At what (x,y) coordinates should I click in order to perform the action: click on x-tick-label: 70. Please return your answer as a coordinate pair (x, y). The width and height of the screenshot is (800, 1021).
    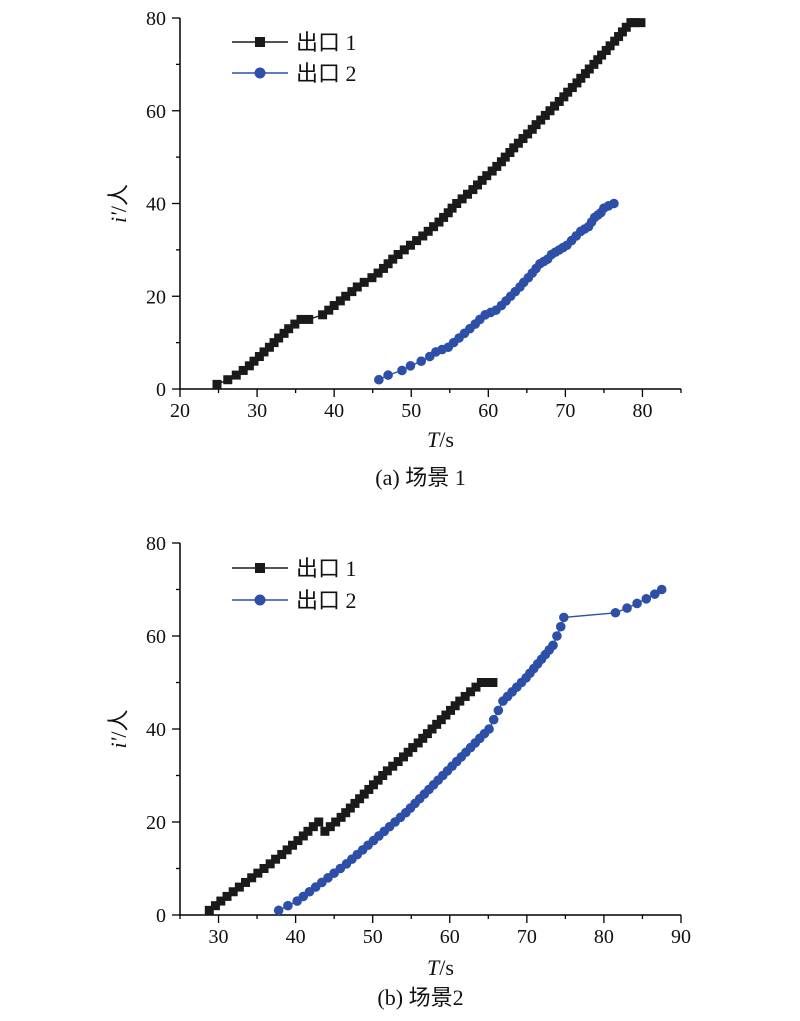
    Looking at the image, I should click on (565, 411).